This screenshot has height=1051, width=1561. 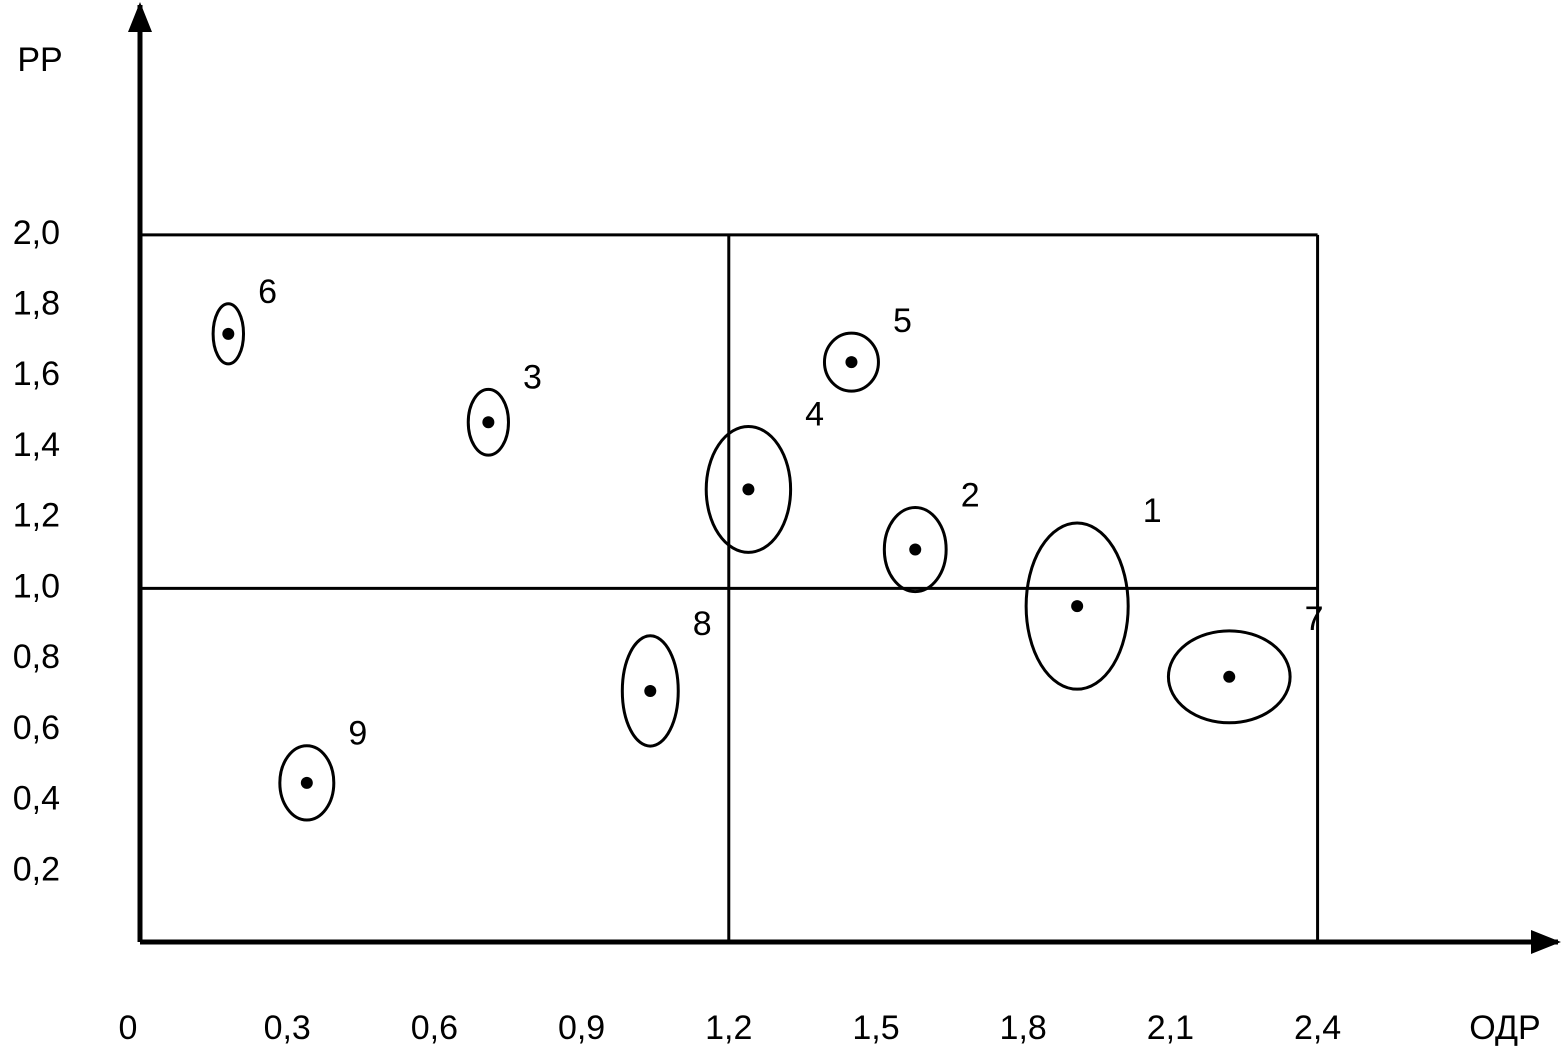 What do you see at coordinates (36, 374) in the screenshot?
I see `y-tick-label: 1,6` at bounding box center [36, 374].